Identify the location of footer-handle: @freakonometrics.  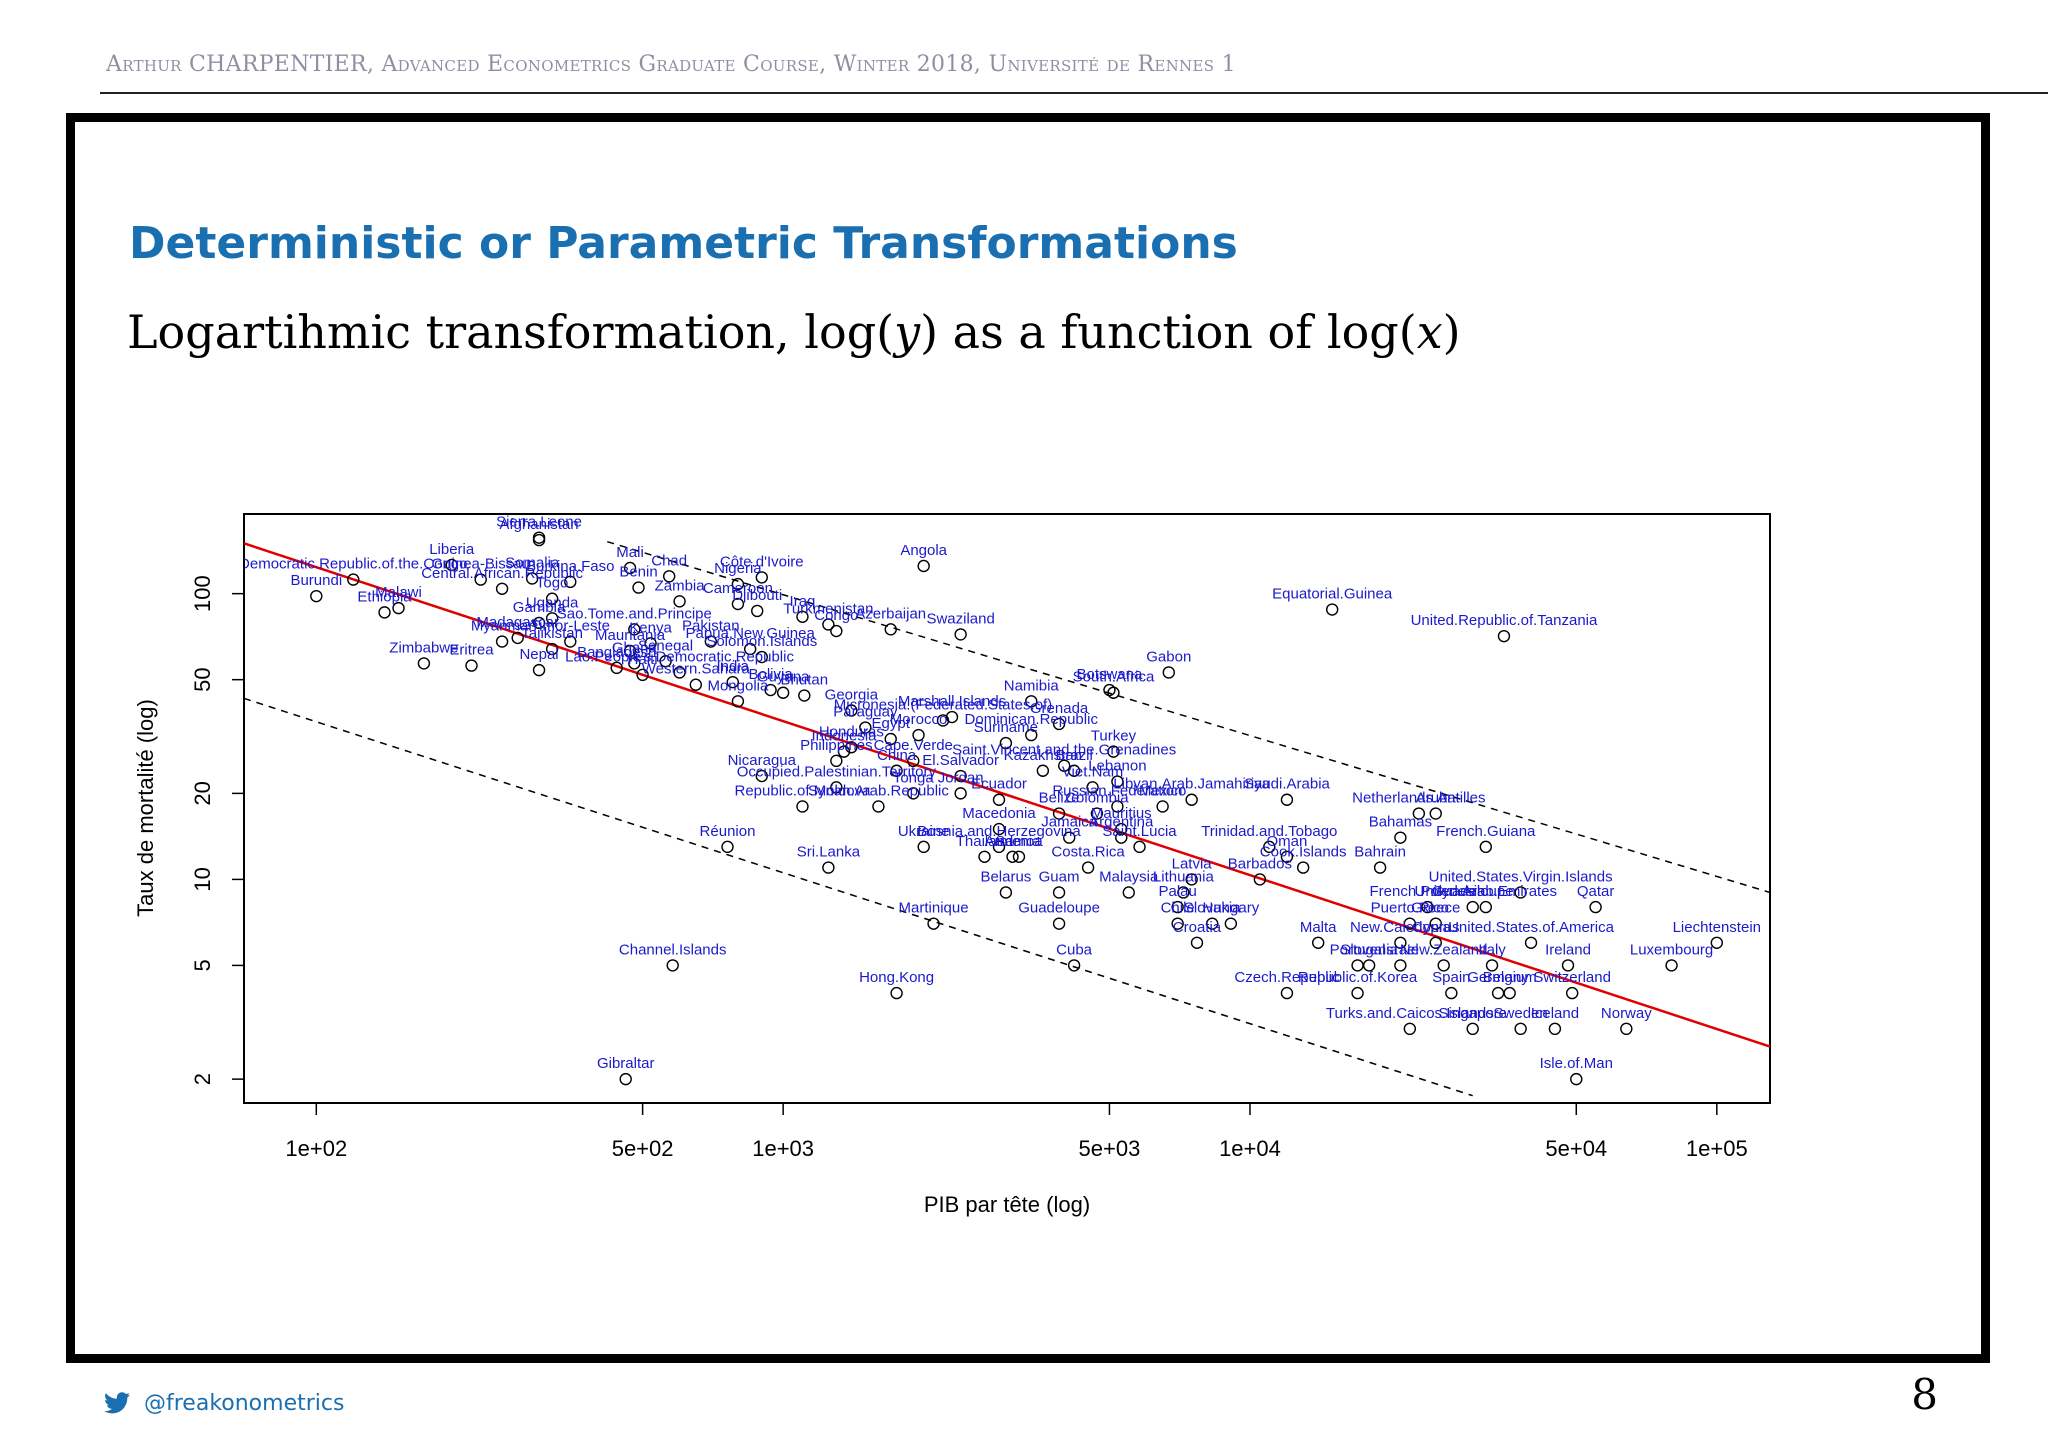
(224, 1403).